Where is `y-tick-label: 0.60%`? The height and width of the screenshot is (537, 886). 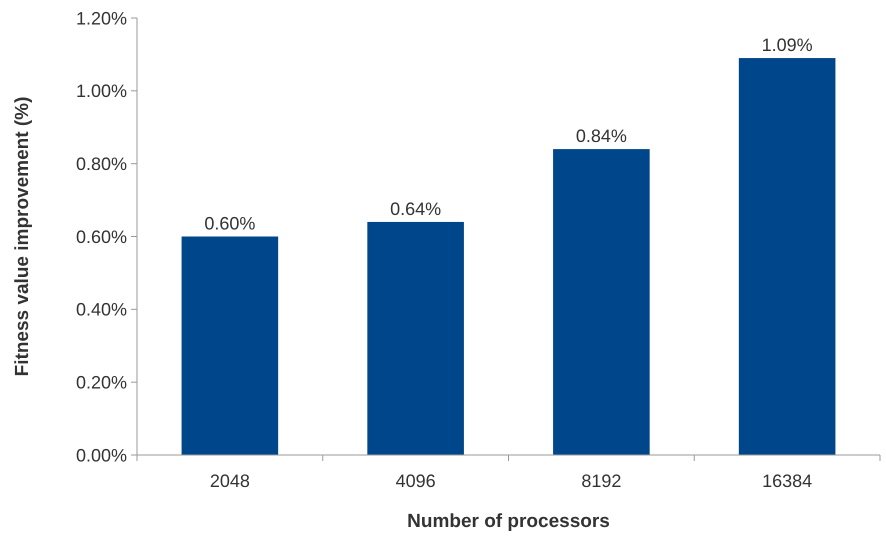 y-tick-label: 0.60% is located at coordinates (101, 236).